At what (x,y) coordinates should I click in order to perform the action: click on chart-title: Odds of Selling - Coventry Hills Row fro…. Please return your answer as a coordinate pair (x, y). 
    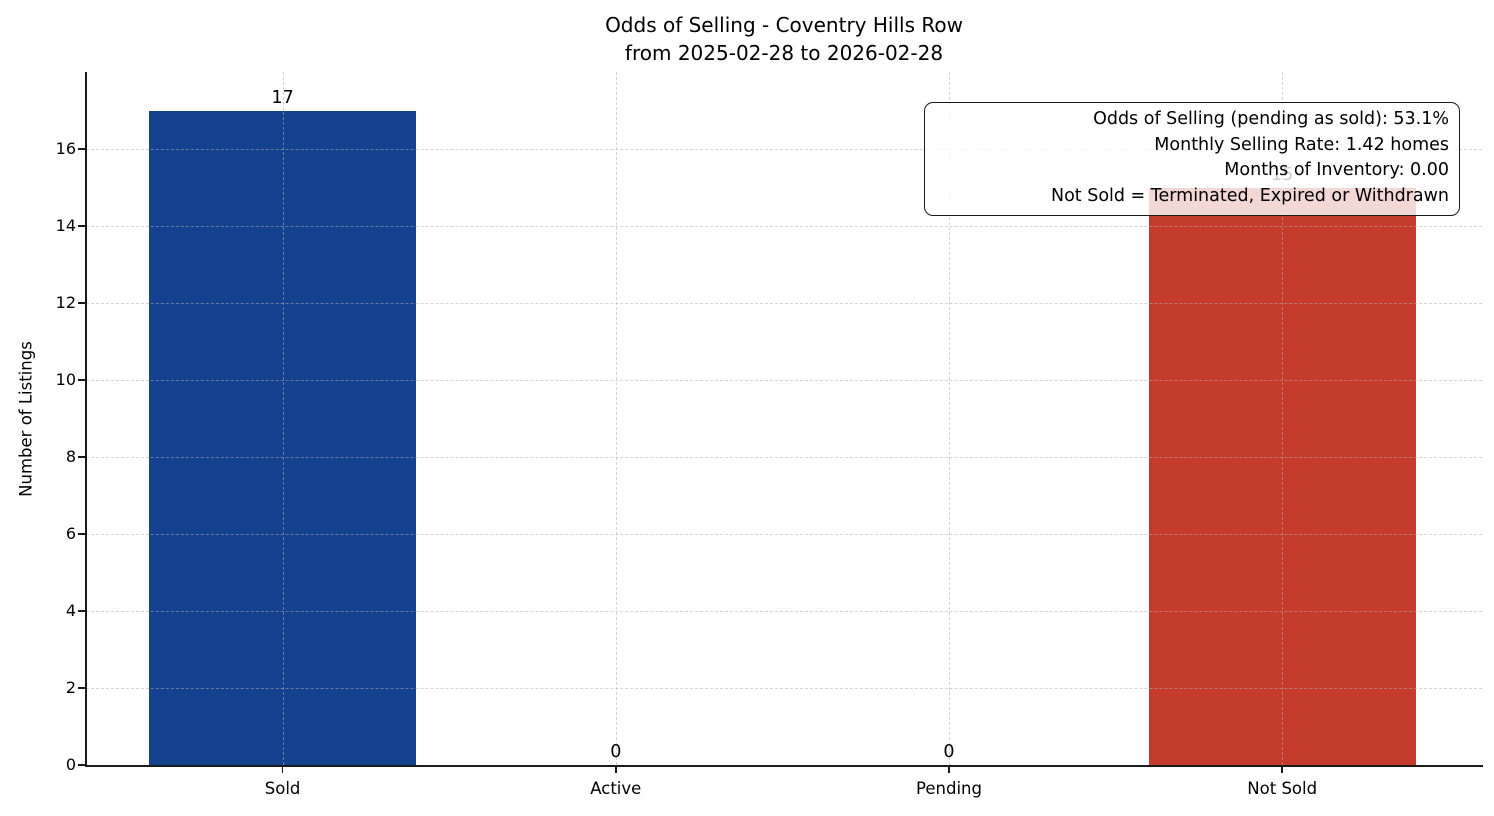
    Looking at the image, I should click on (784, 39).